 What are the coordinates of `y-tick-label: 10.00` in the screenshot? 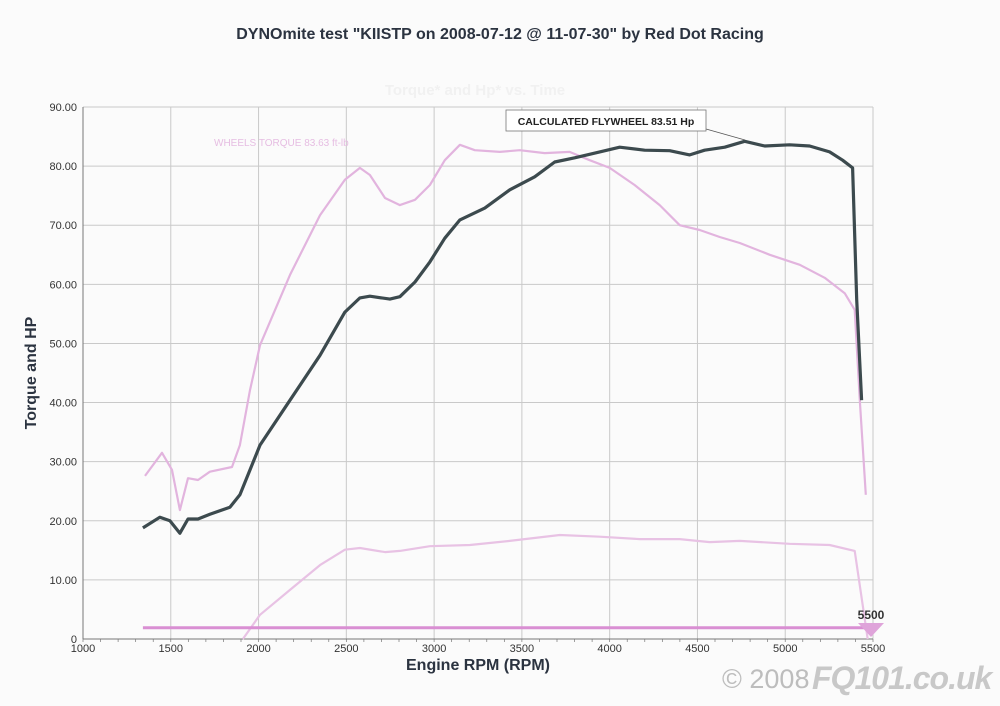 It's located at (63, 581).